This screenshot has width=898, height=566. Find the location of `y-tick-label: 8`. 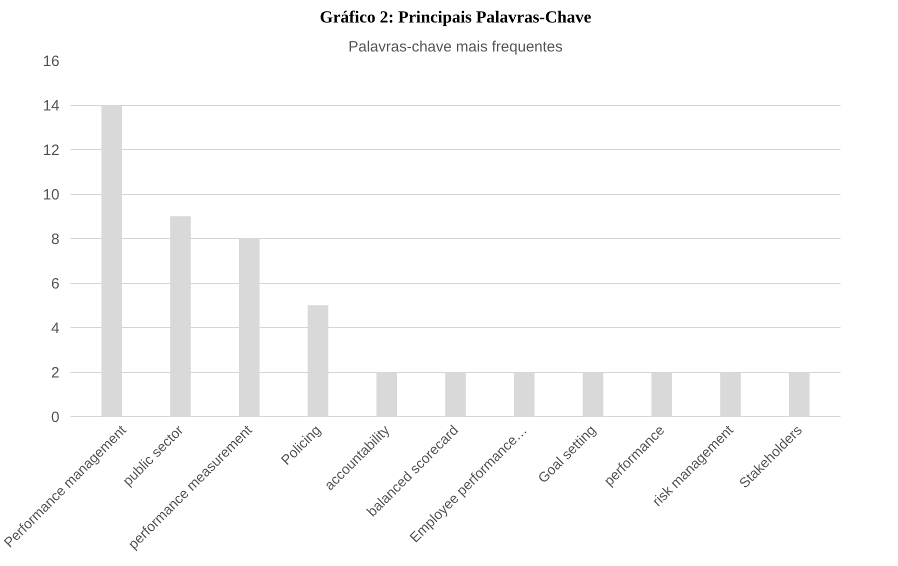

y-tick-label: 8 is located at coordinates (55, 239).